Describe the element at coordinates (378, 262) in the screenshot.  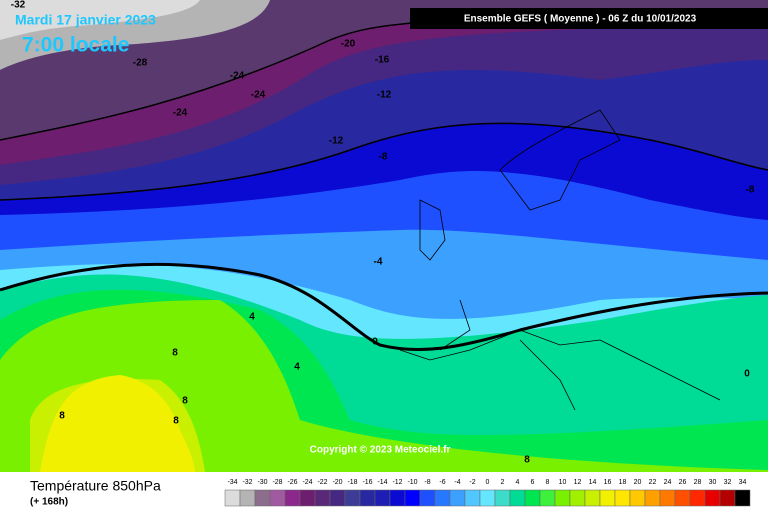
I see `contour-label: -4` at that location.